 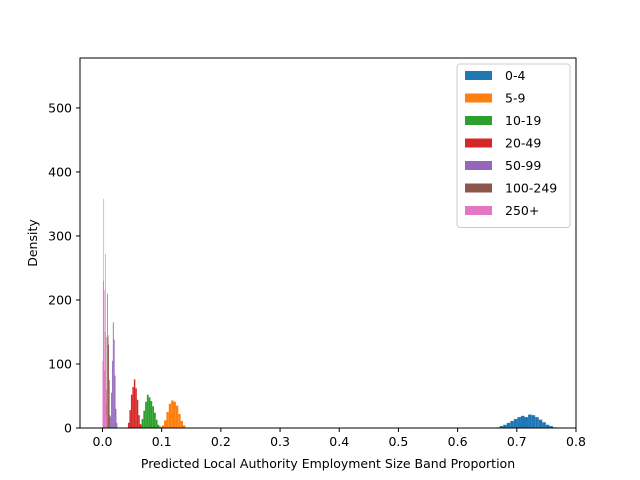 I want to click on y-tick-label: 500, so click(x=60, y=107).